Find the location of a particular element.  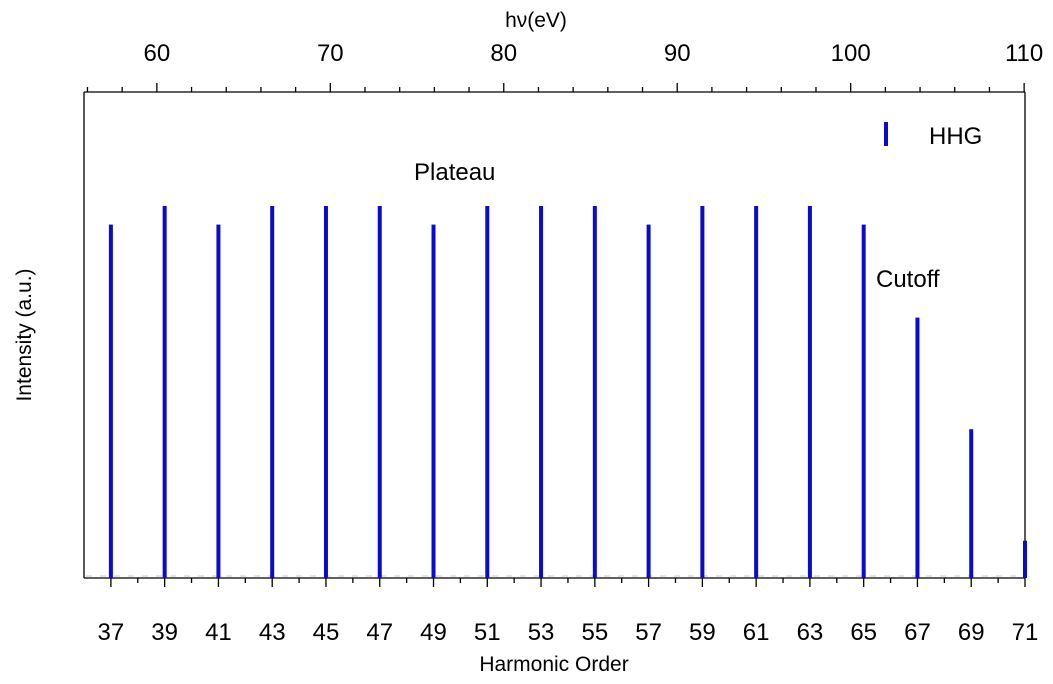

x-tick-label: 37 is located at coordinates (111, 632).